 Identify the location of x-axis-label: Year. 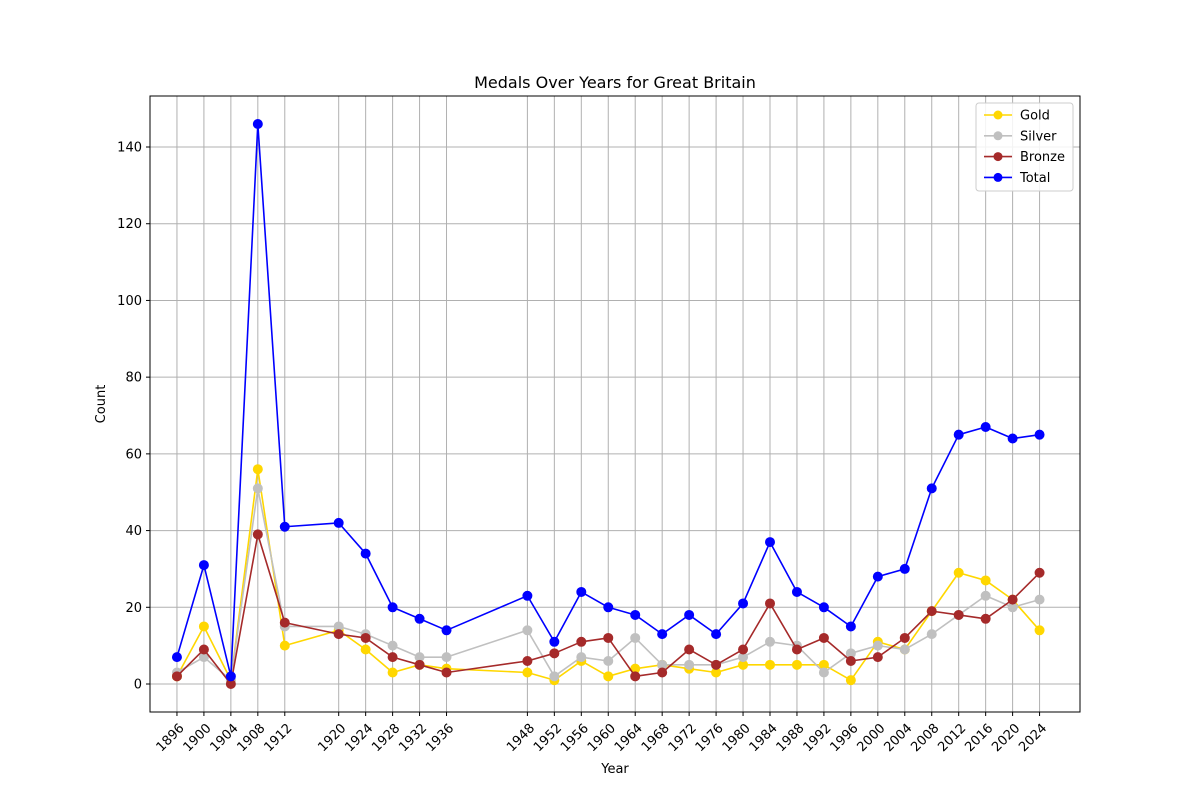
(614, 769).